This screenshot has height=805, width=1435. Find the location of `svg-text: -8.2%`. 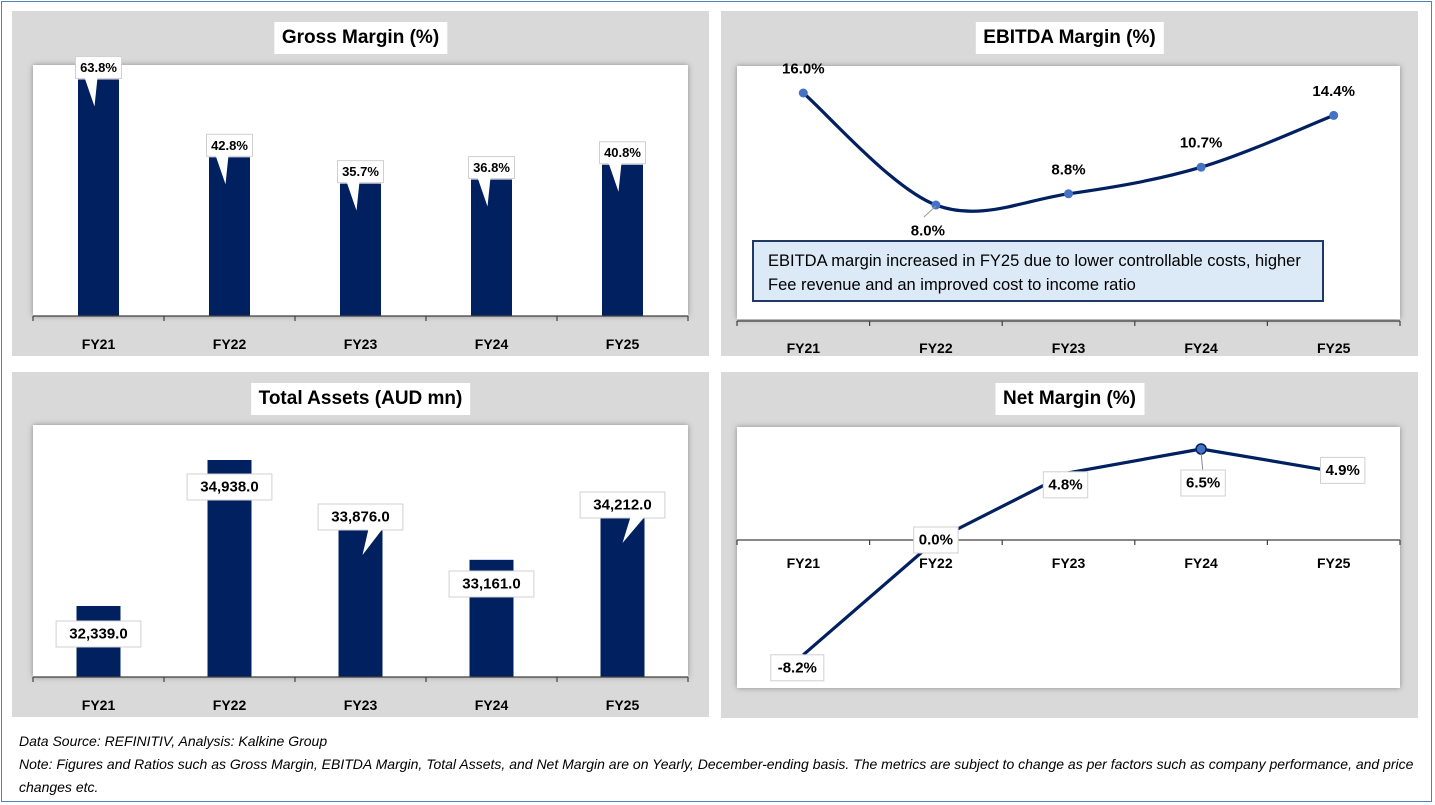

svg-text: -8.2% is located at coordinates (797, 667).